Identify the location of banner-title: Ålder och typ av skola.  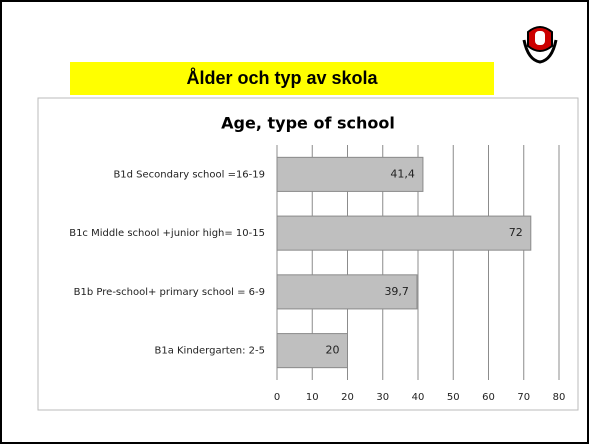
(282, 78).